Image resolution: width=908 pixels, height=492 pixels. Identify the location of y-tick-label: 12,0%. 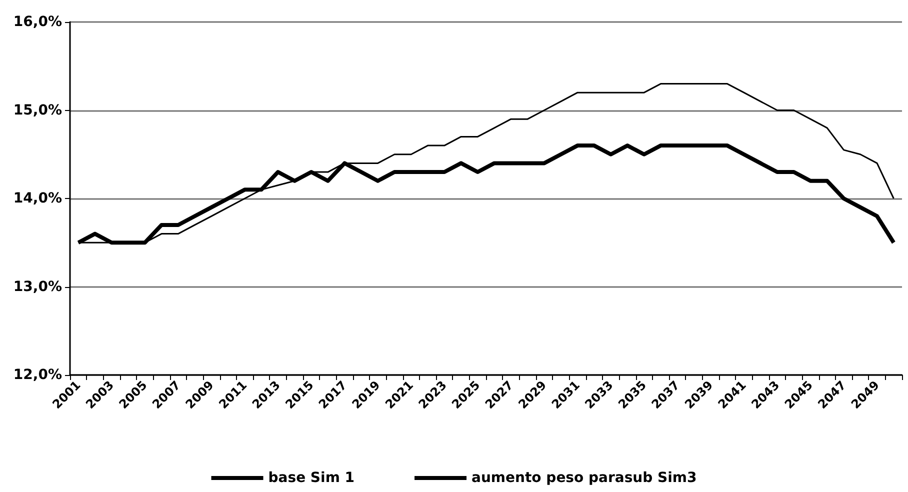
(37, 375).